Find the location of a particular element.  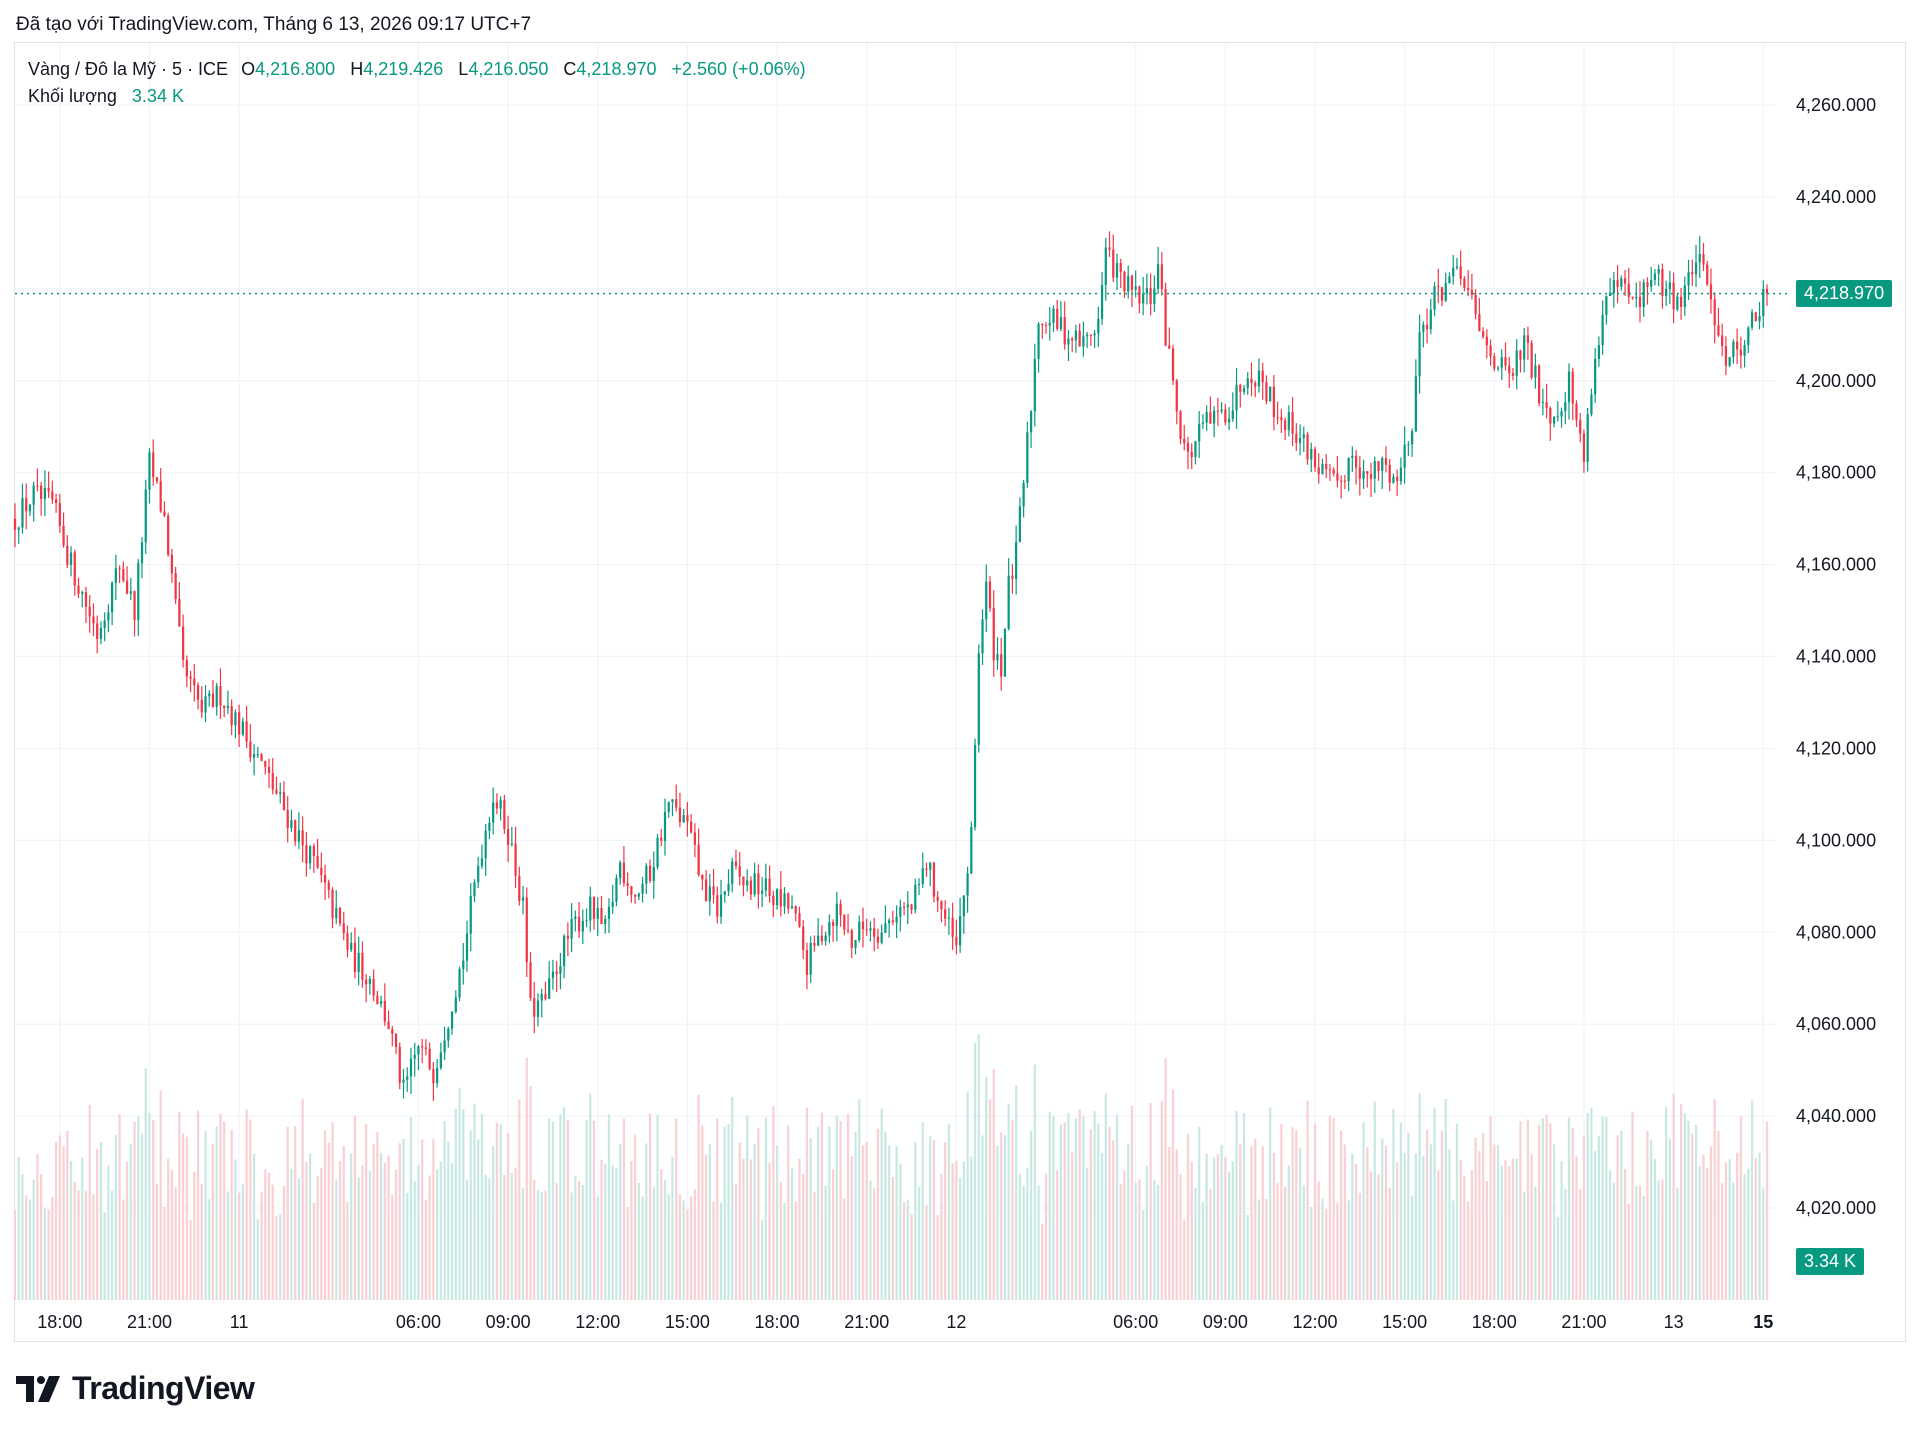

symbol-title: Vàng / Đô la Mỹ · 5 · ICE is located at coordinates (128, 69).